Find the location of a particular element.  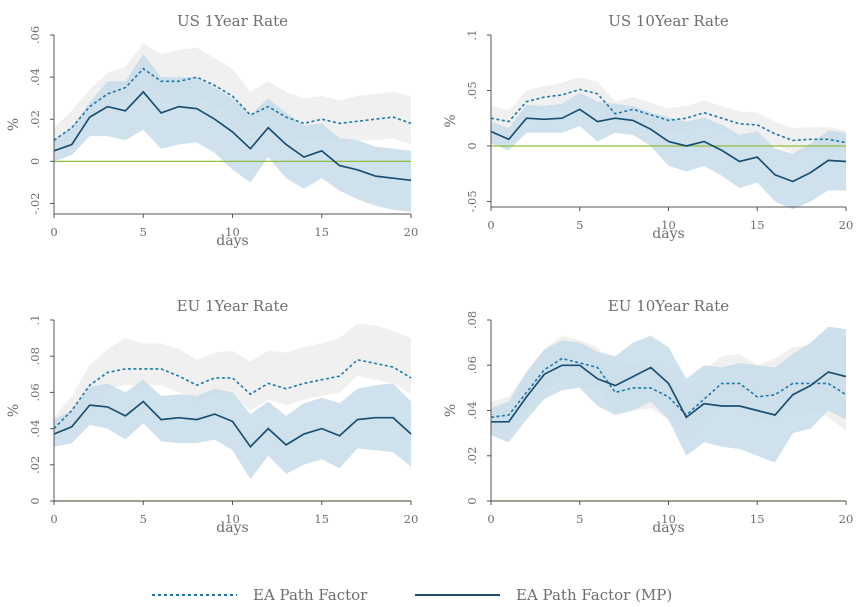

panel-title: US 10Year Rate is located at coordinates (668, 21).